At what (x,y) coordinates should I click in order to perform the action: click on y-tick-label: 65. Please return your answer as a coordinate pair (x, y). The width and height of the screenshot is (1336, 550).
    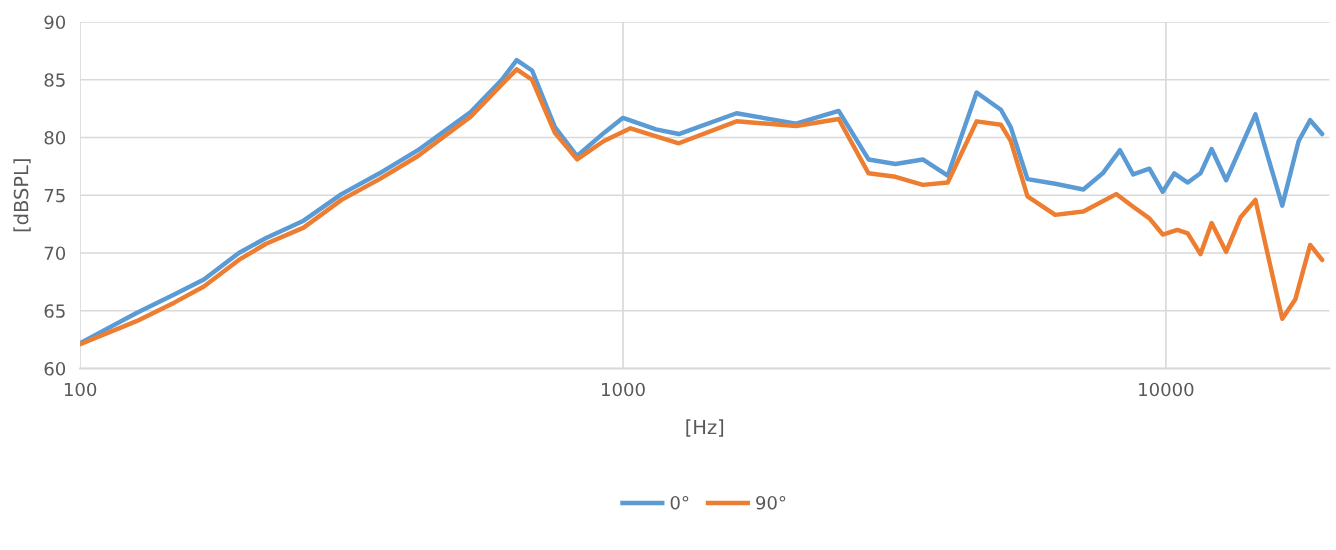
    Looking at the image, I should click on (54, 311).